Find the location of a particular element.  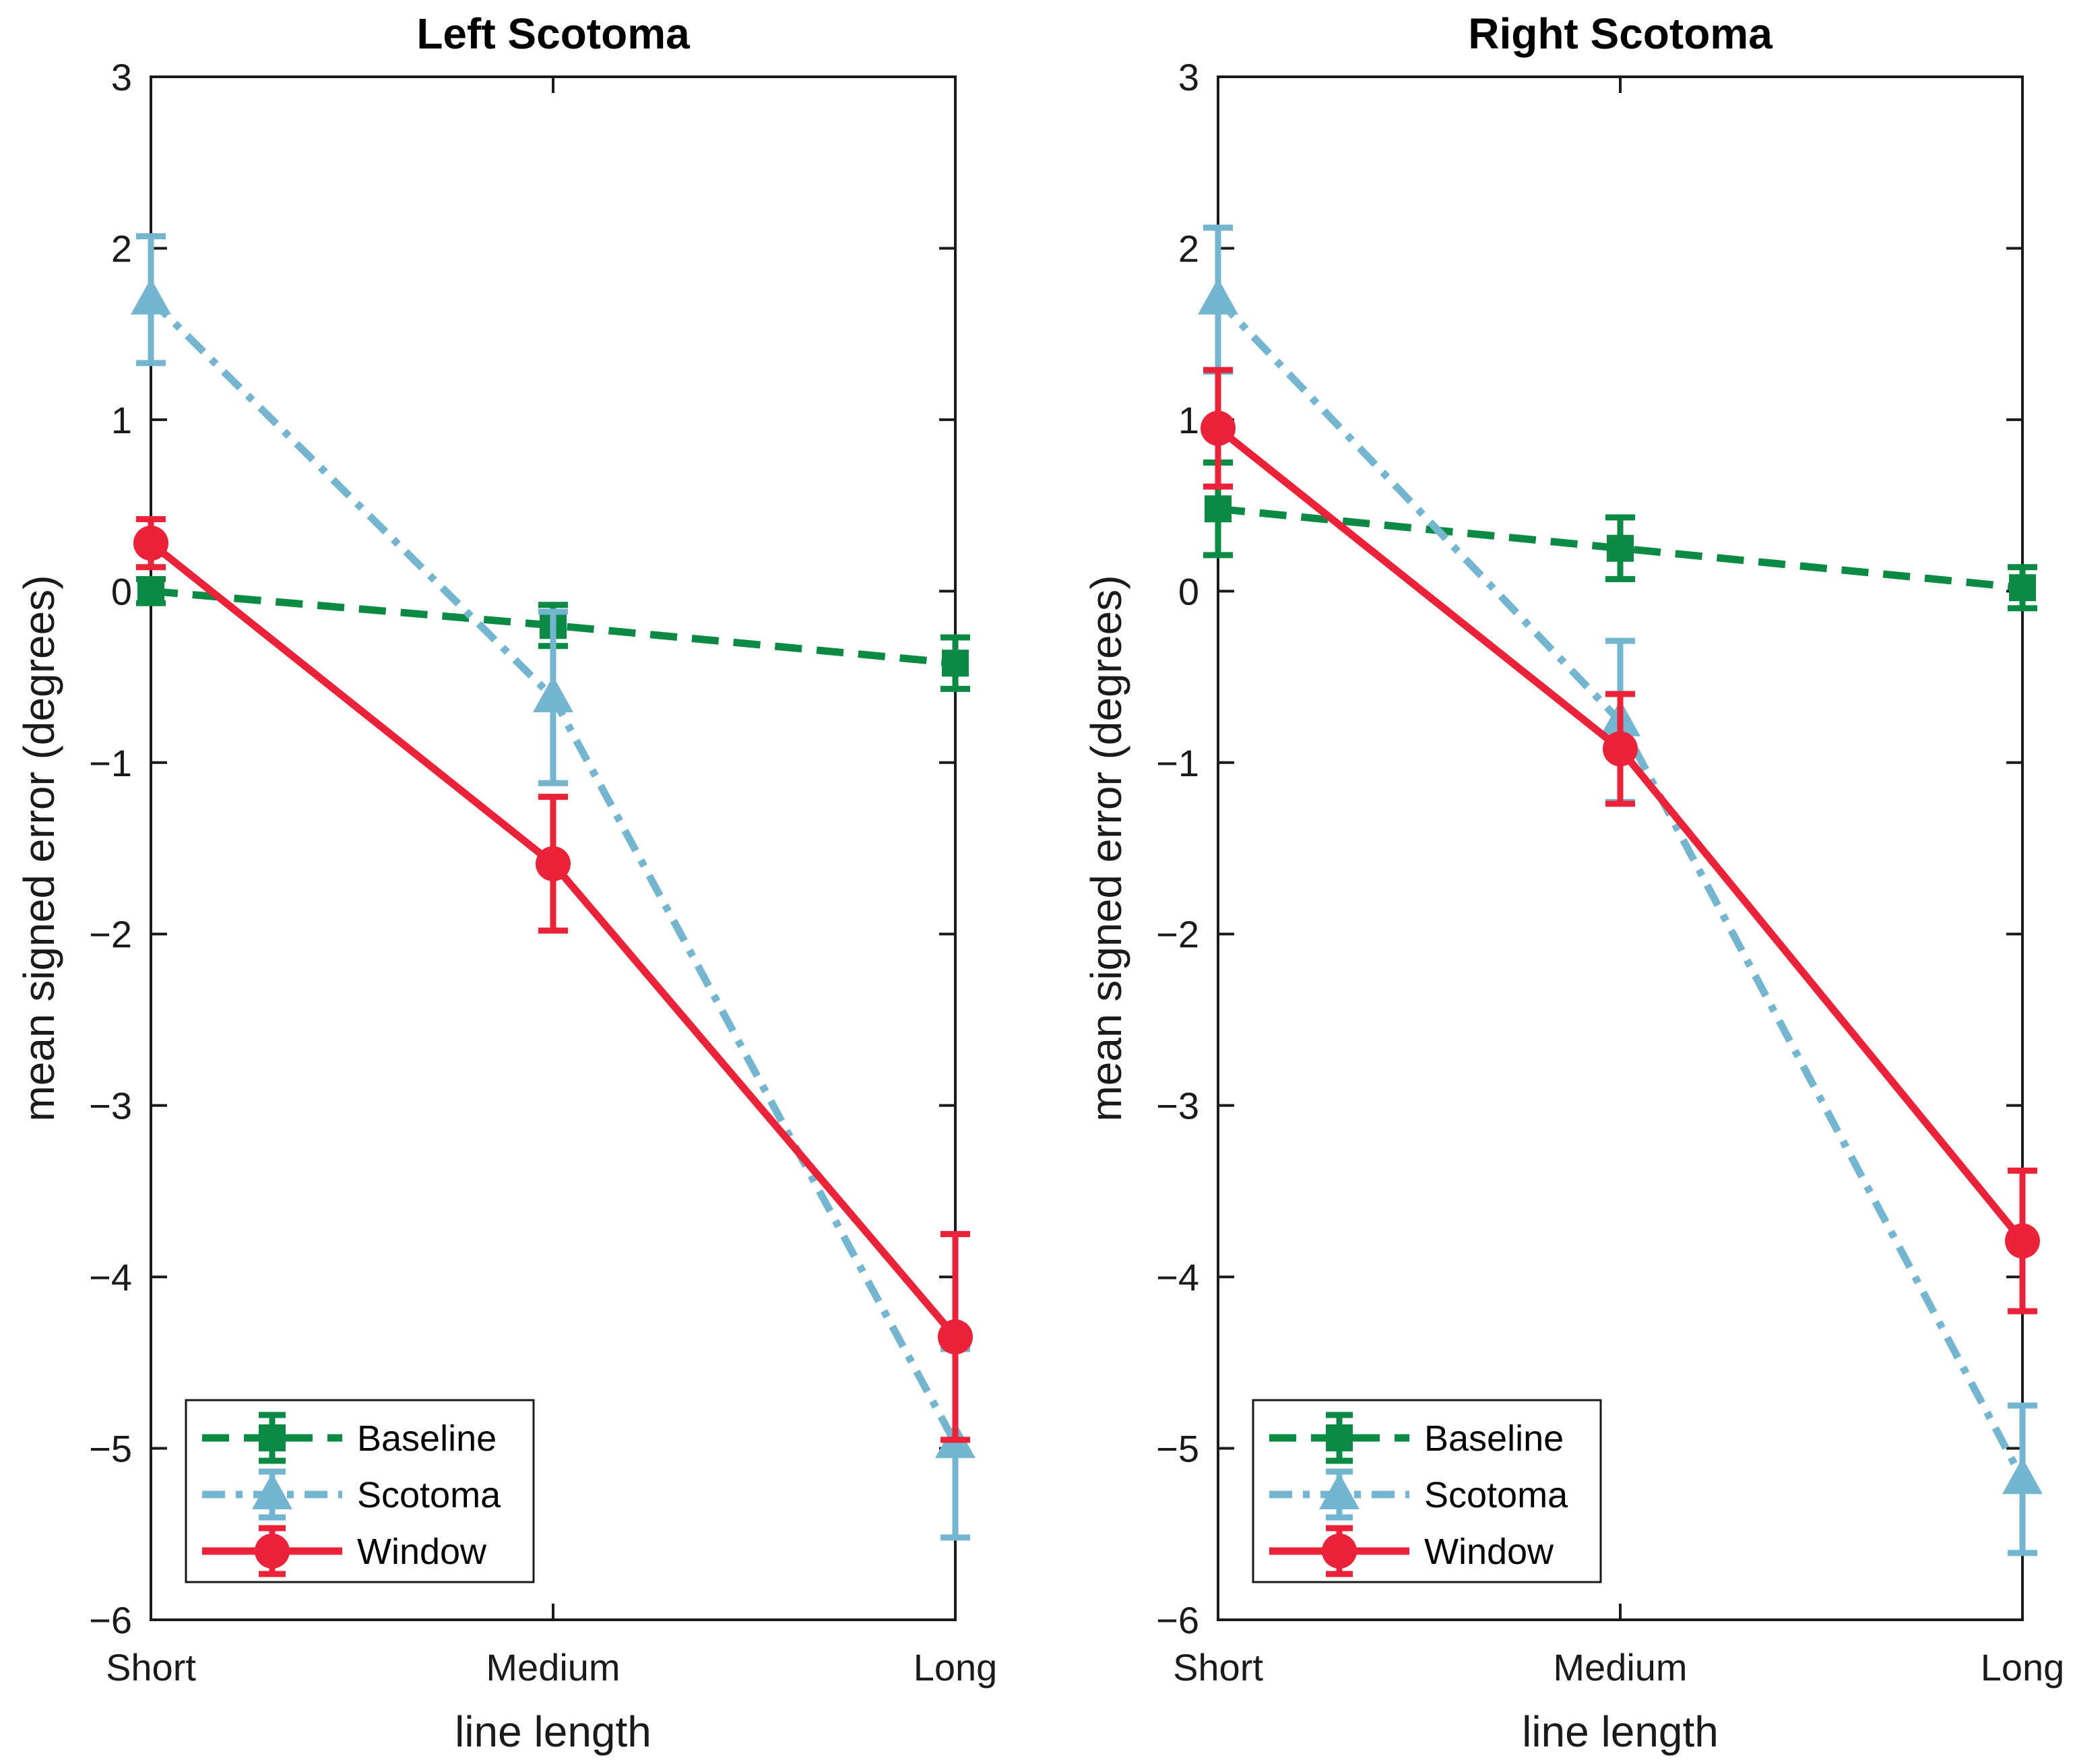

series-baseline is located at coordinates (1620, 536).